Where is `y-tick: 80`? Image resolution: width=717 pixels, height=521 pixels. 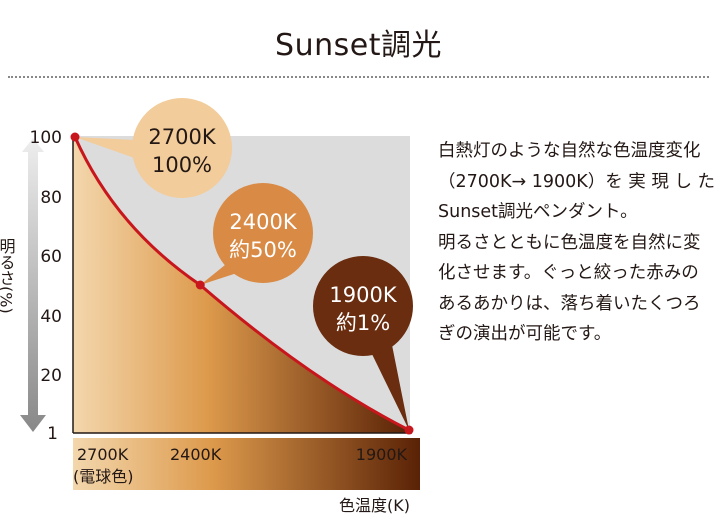 y-tick: 80 is located at coordinates (51, 198).